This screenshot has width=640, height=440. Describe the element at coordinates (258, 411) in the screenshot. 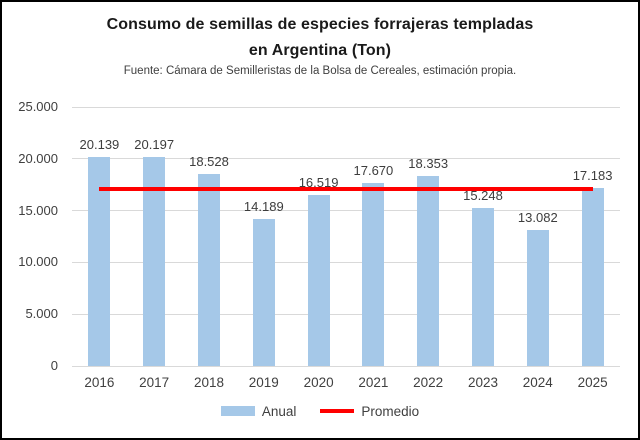

I see `legend-item-anual: Anual` at that location.